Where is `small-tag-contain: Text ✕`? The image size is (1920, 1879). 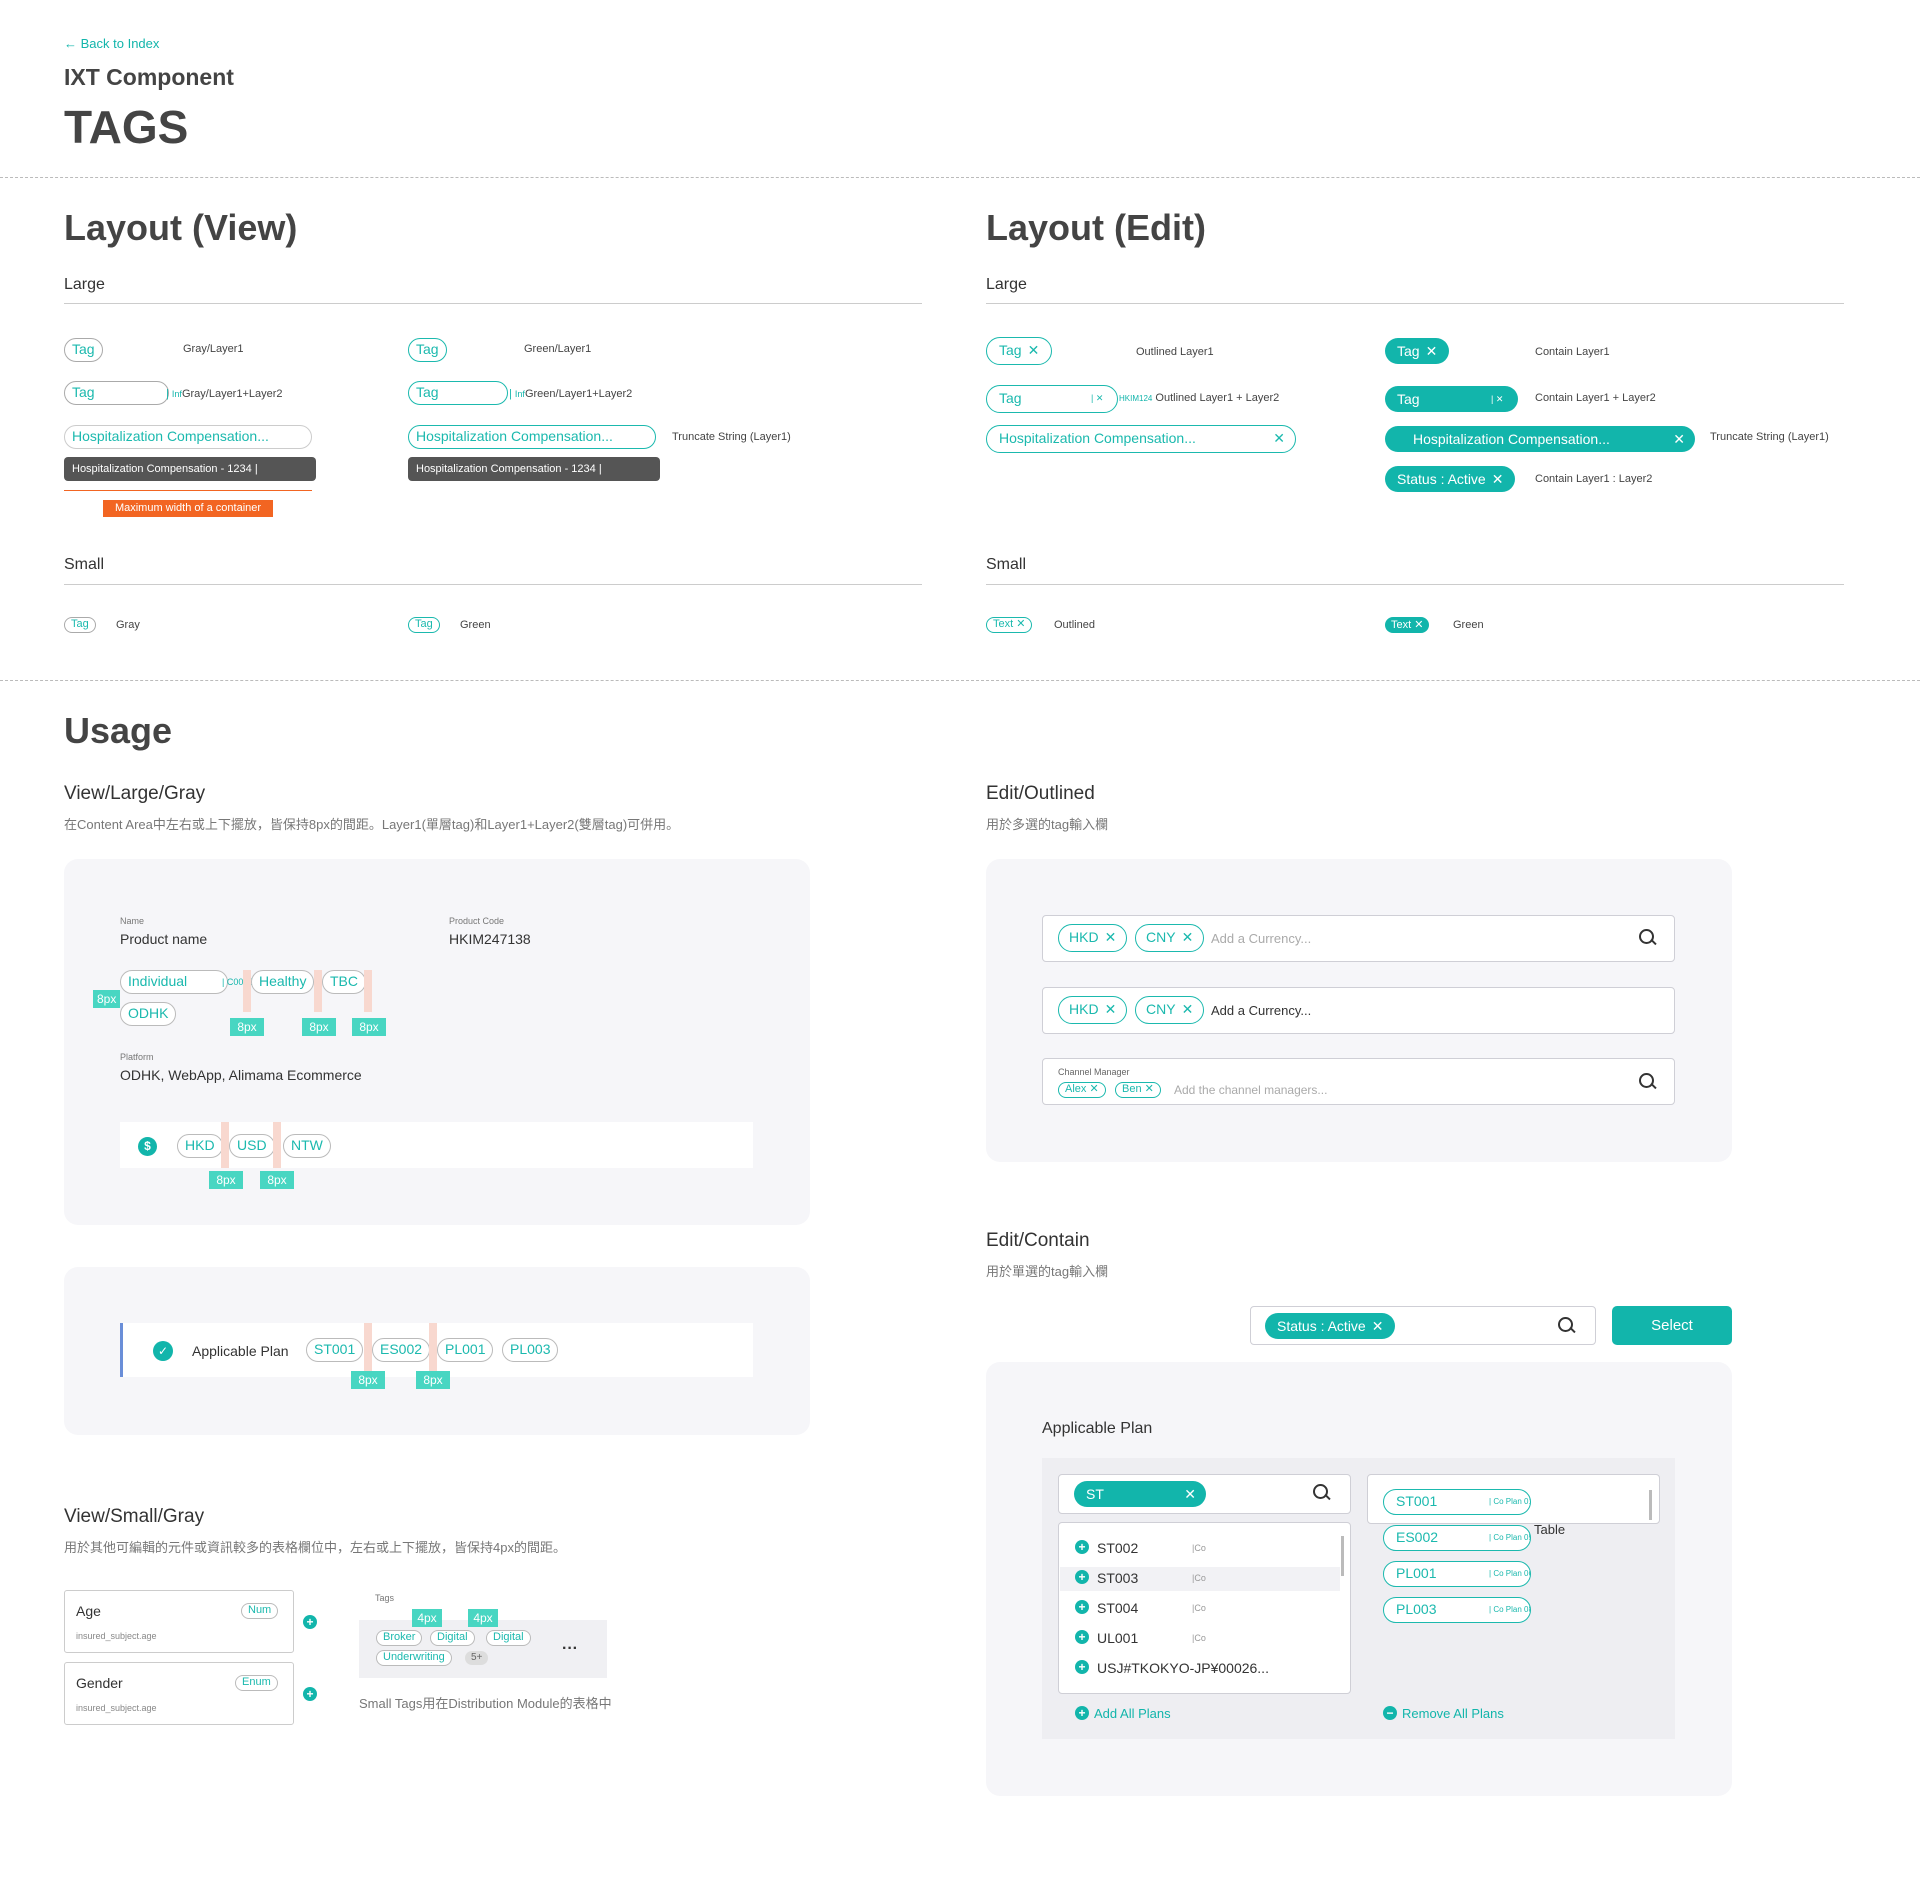 small-tag-contain: Text ✕ is located at coordinates (1407, 625).